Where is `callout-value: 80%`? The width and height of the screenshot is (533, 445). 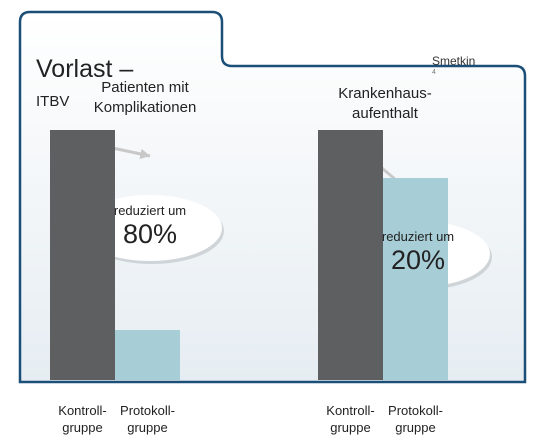 callout-value: 80% is located at coordinates (150, 234).